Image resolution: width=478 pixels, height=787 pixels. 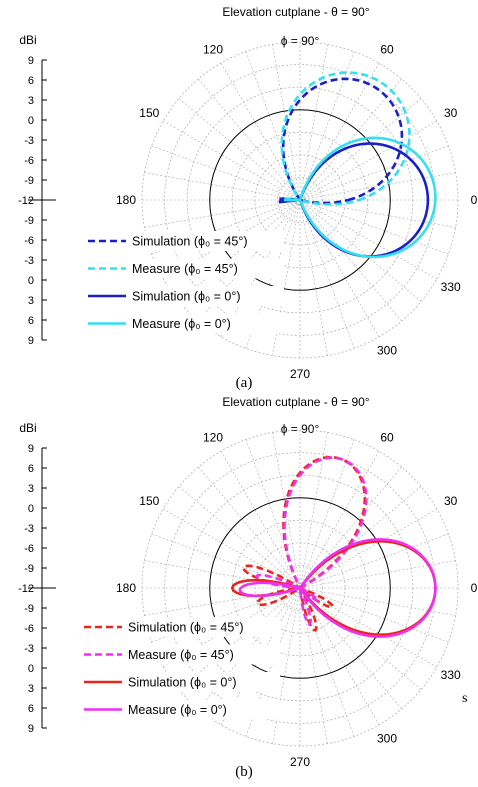 What do you see at coordinates (387, 437) in the screenshot?
I see `angle-tick-label: 60` at bounding box center [387, 437].